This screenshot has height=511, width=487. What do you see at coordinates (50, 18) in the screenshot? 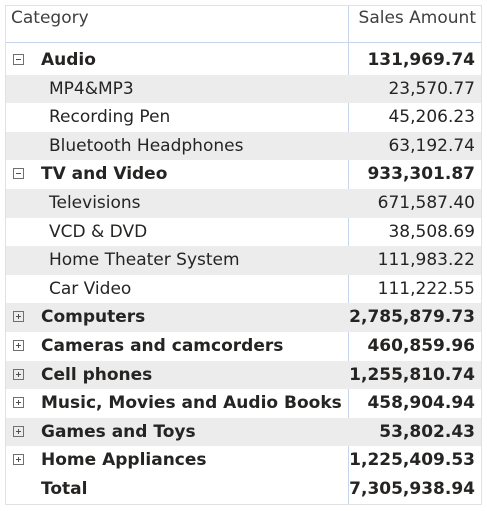
I see `column-header-category: Category` at bounding box center [50, 18].